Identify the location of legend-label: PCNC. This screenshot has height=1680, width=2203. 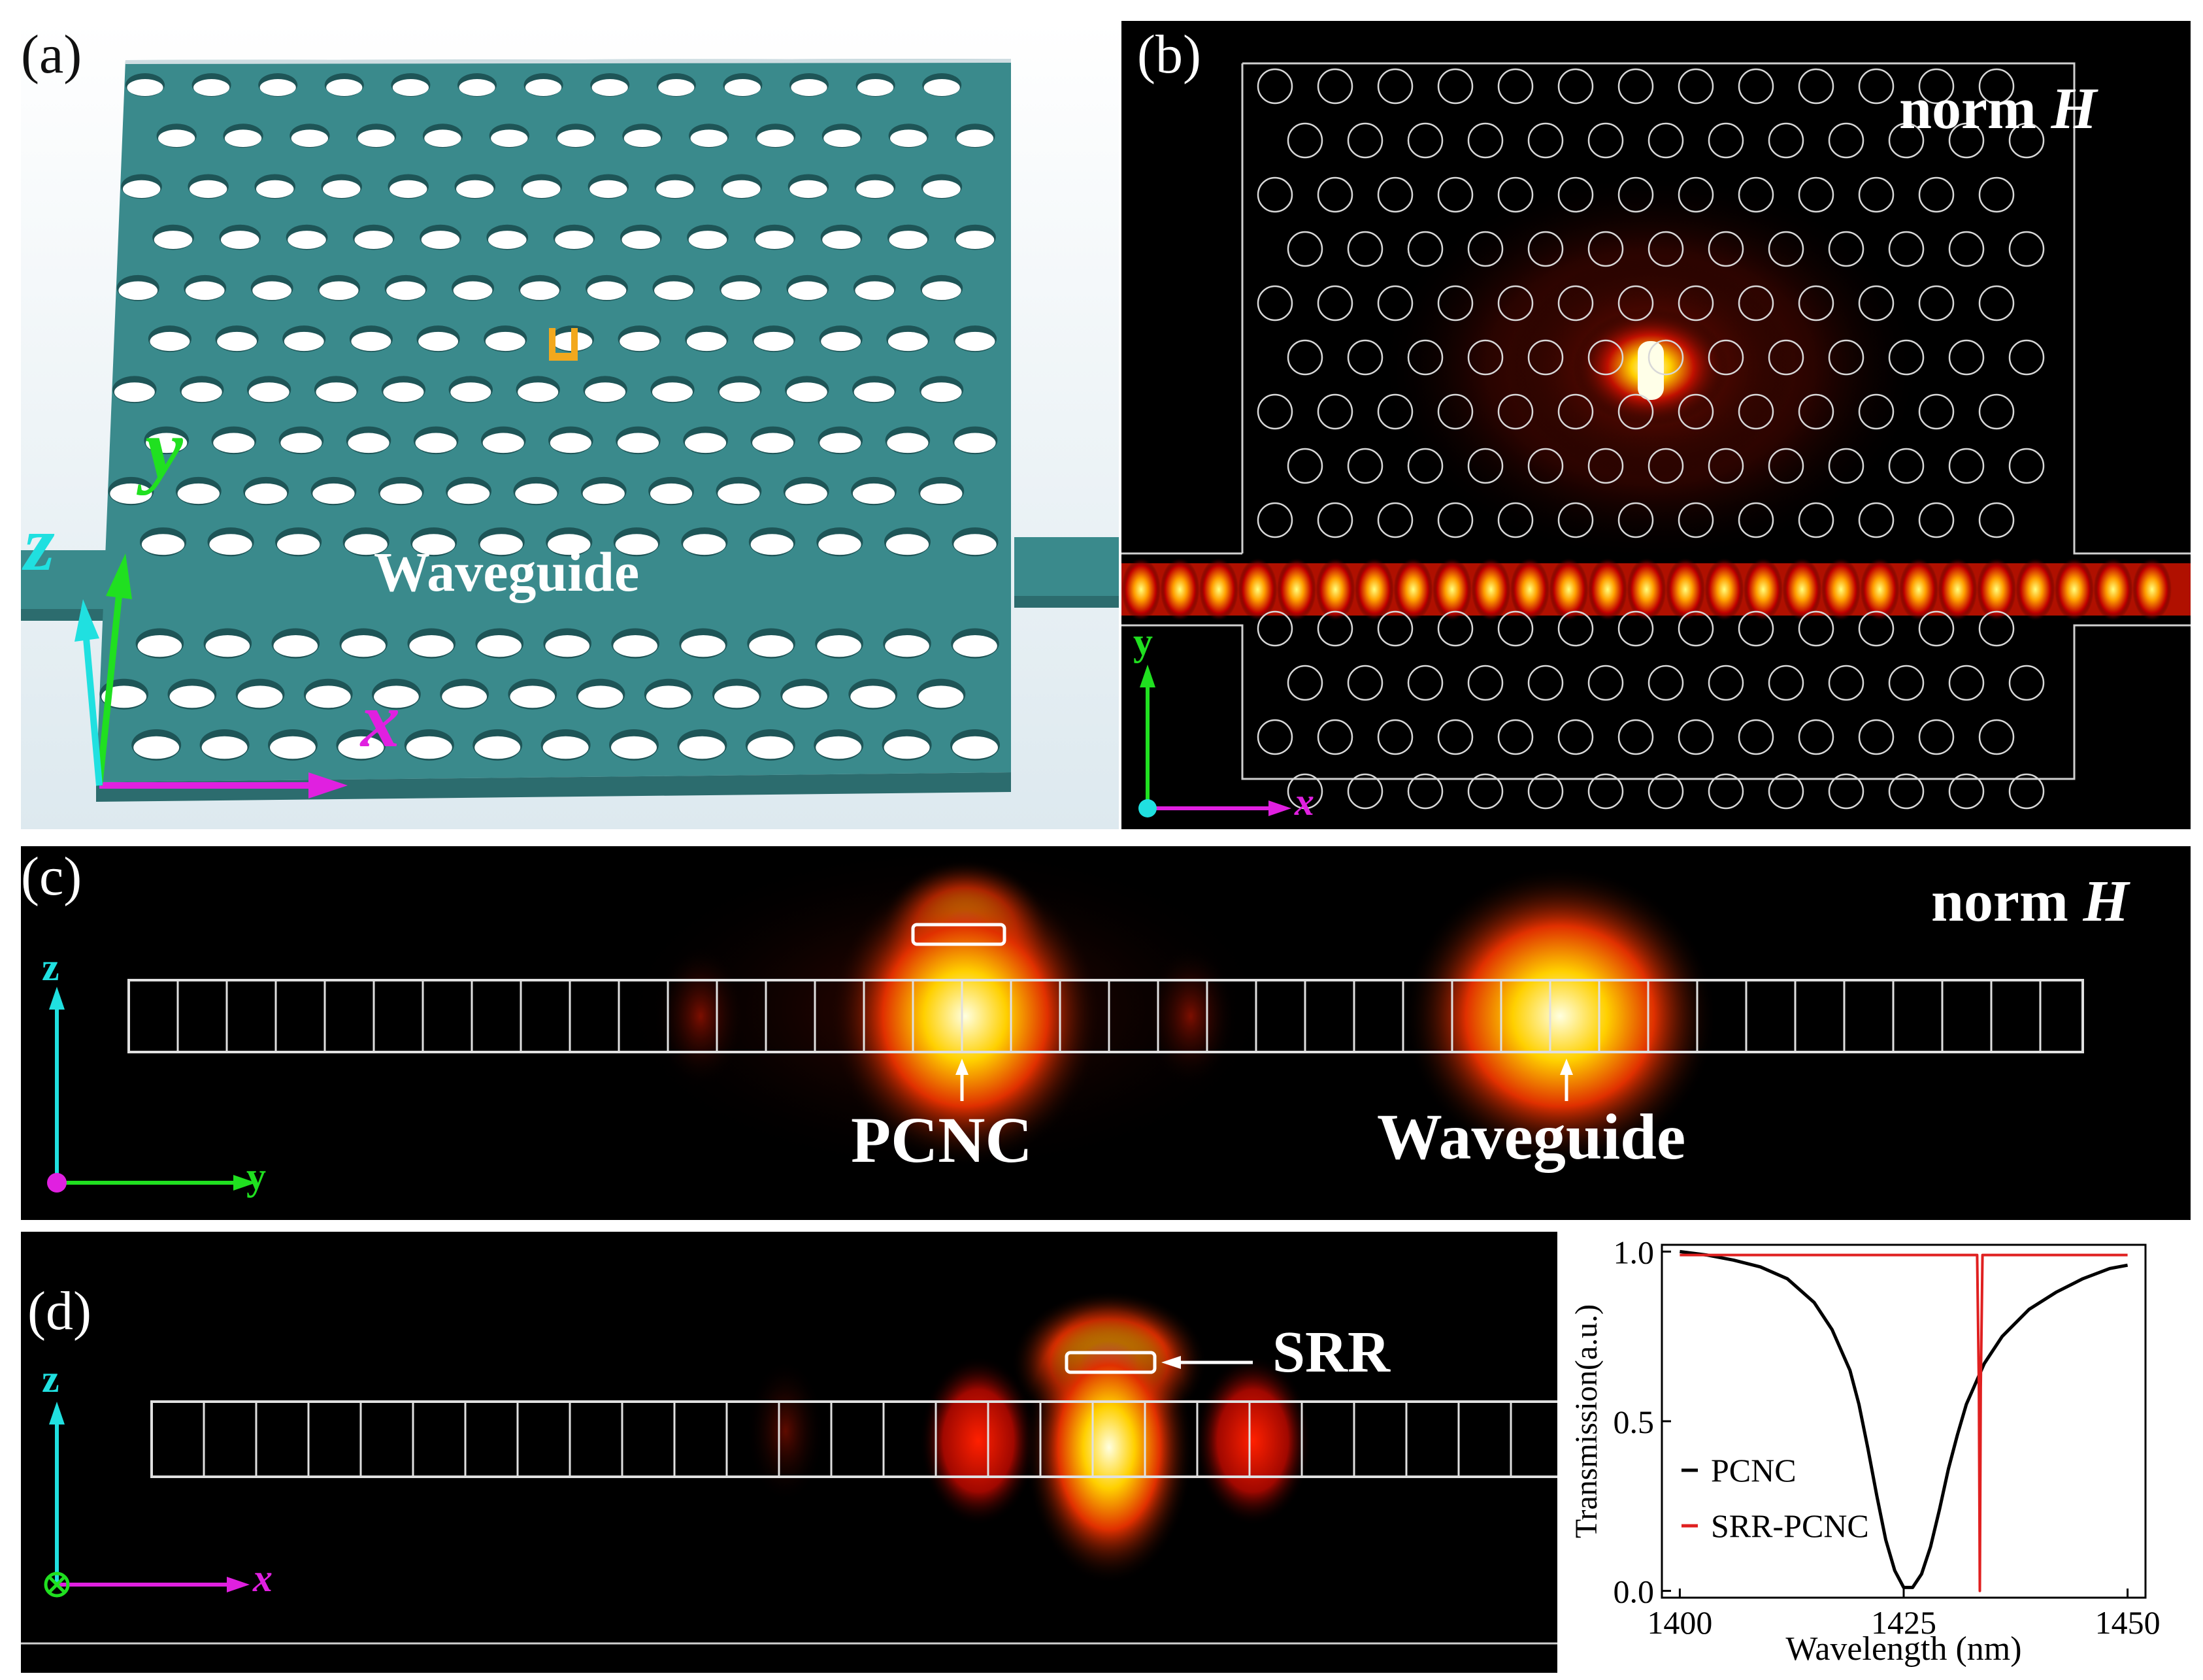
(1754, 1470).